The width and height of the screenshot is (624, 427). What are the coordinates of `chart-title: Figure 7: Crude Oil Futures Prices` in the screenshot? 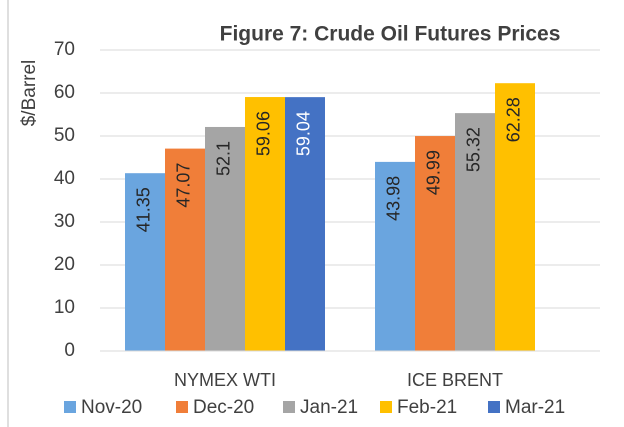 It's located at (390, 34).